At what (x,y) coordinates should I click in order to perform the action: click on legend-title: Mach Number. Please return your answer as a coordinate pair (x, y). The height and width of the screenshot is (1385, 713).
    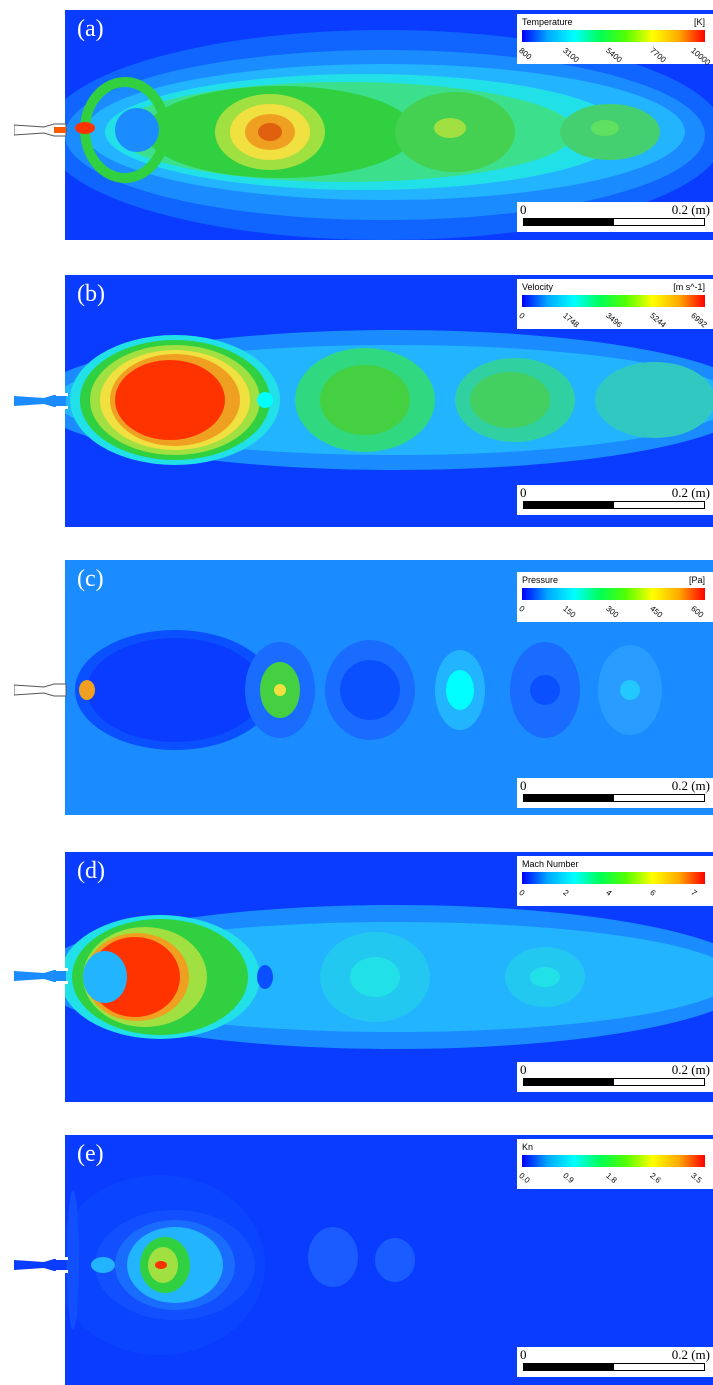
    Looking at the image, I should click on (550, 864).